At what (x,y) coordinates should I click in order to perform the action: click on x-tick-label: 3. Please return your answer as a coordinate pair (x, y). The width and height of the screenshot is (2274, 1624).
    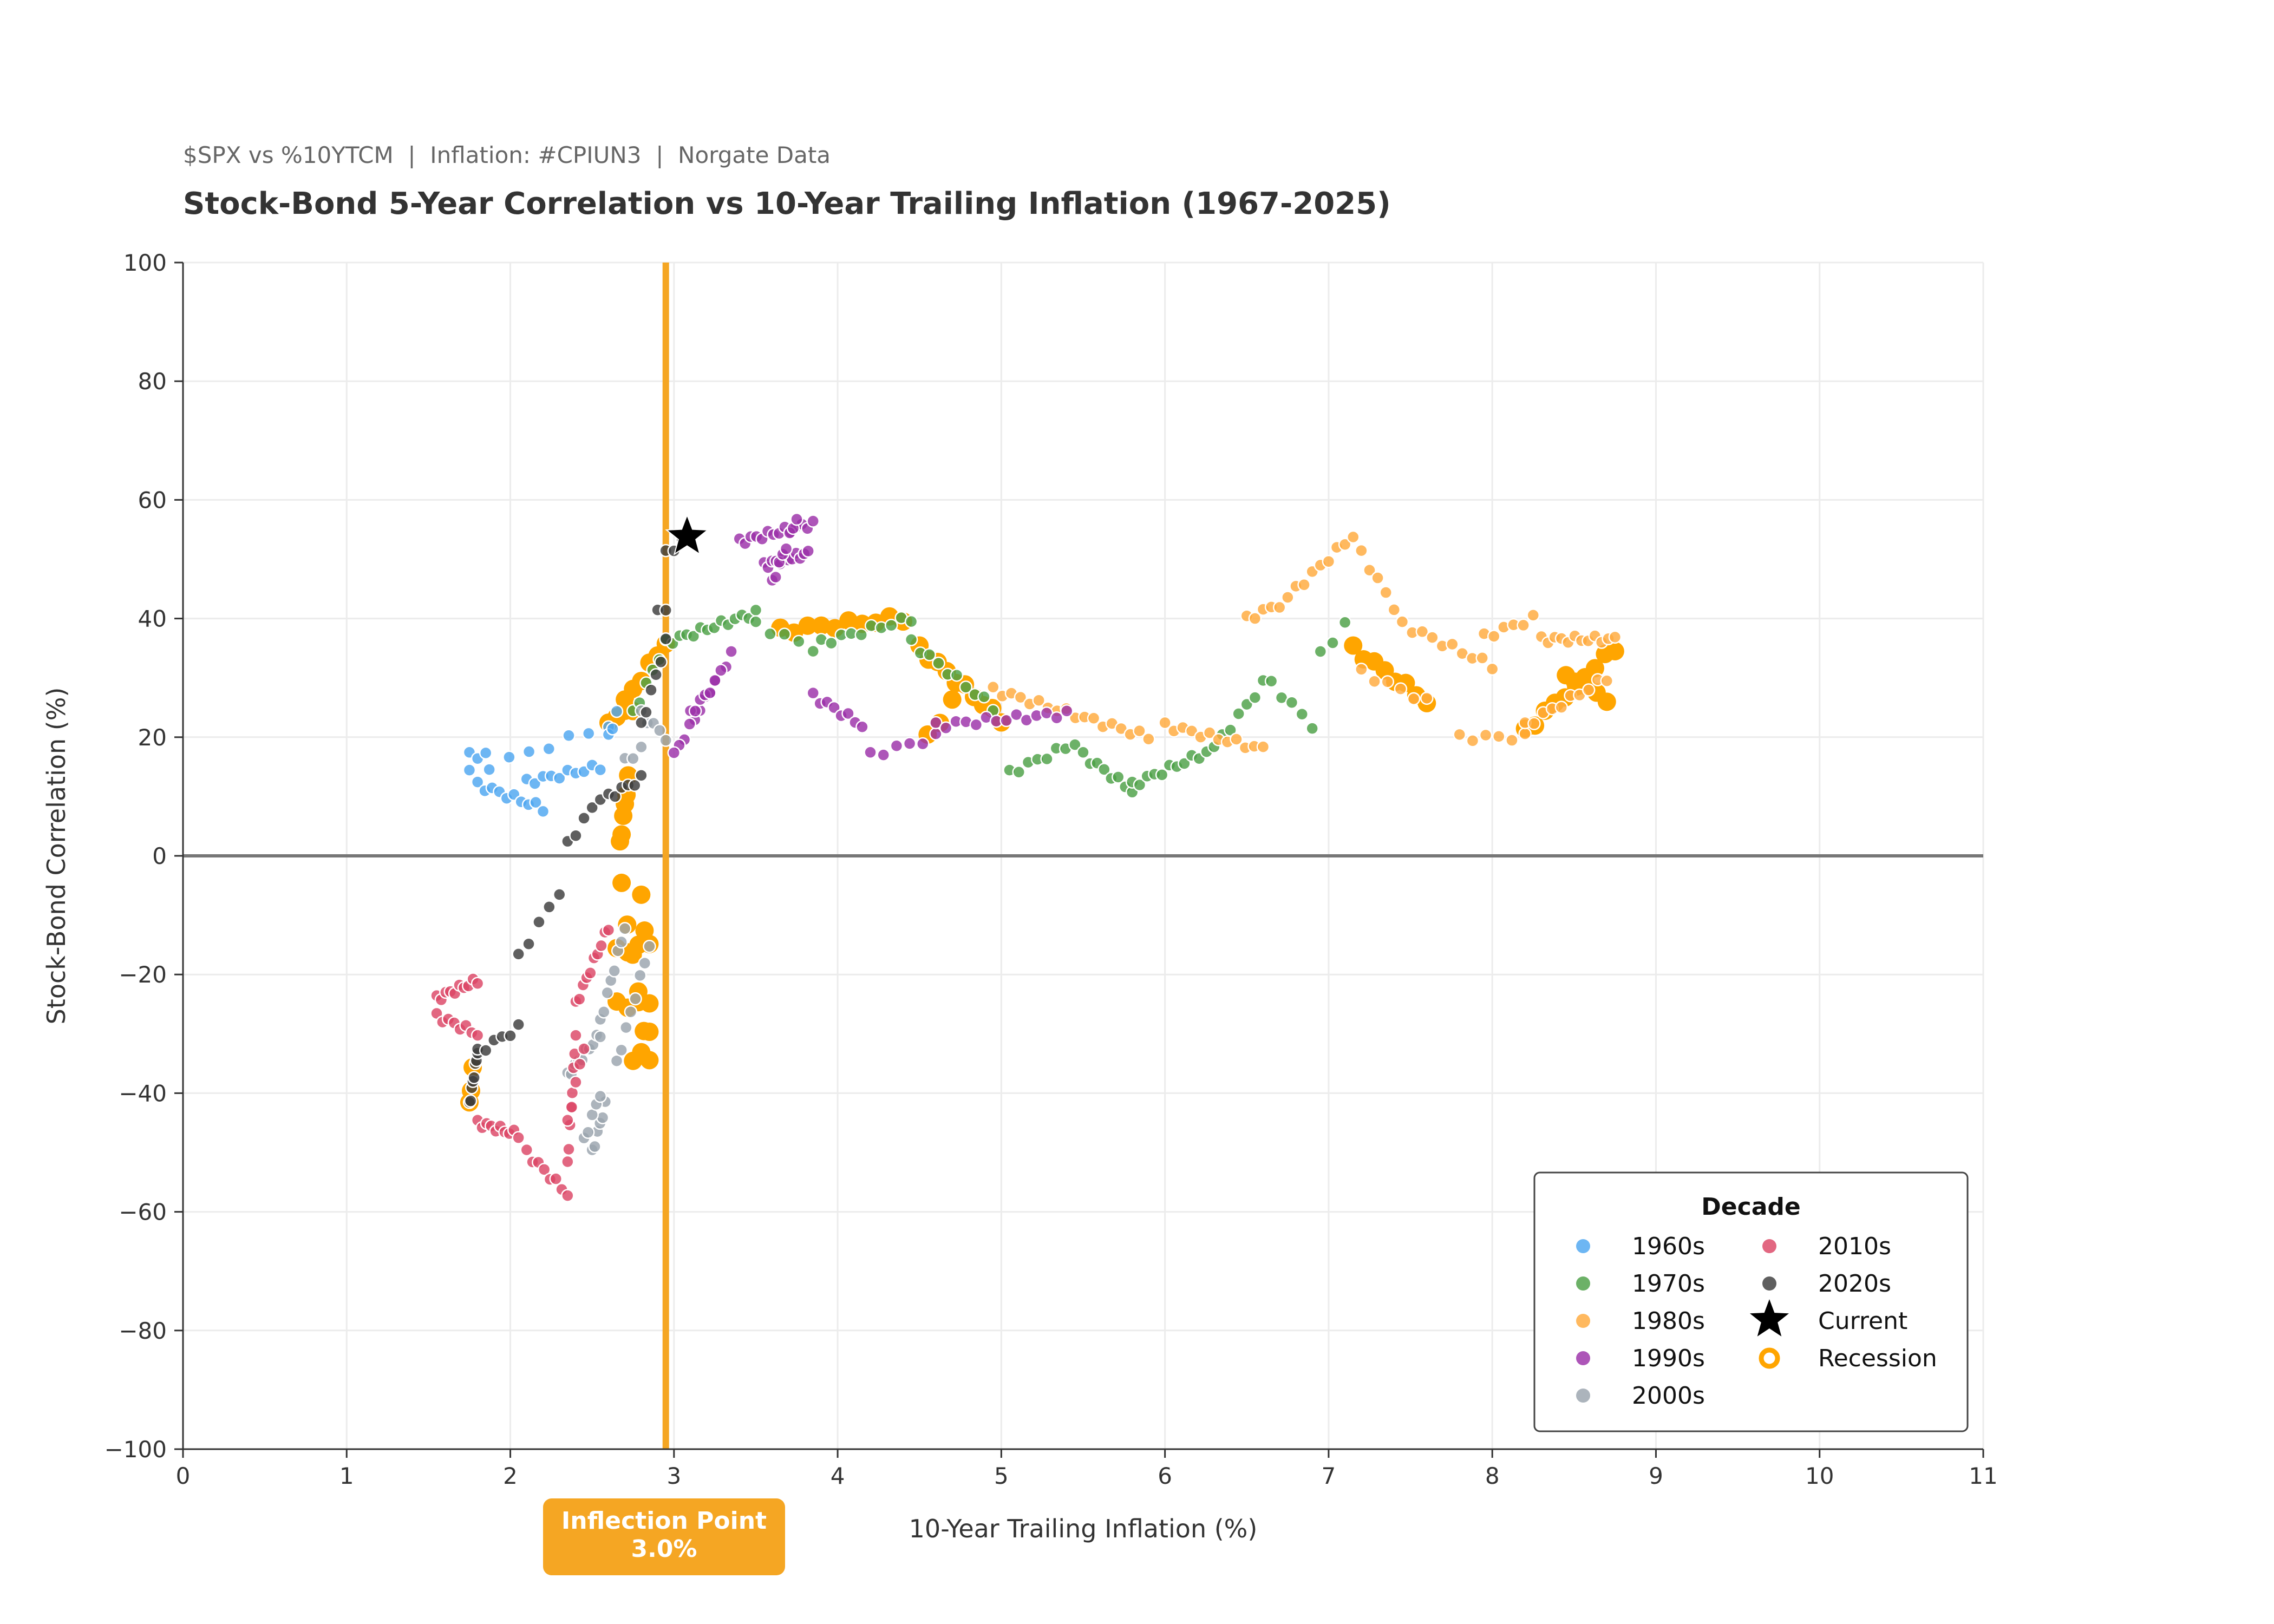
    Looking at the image, I should click on (674, 1476).